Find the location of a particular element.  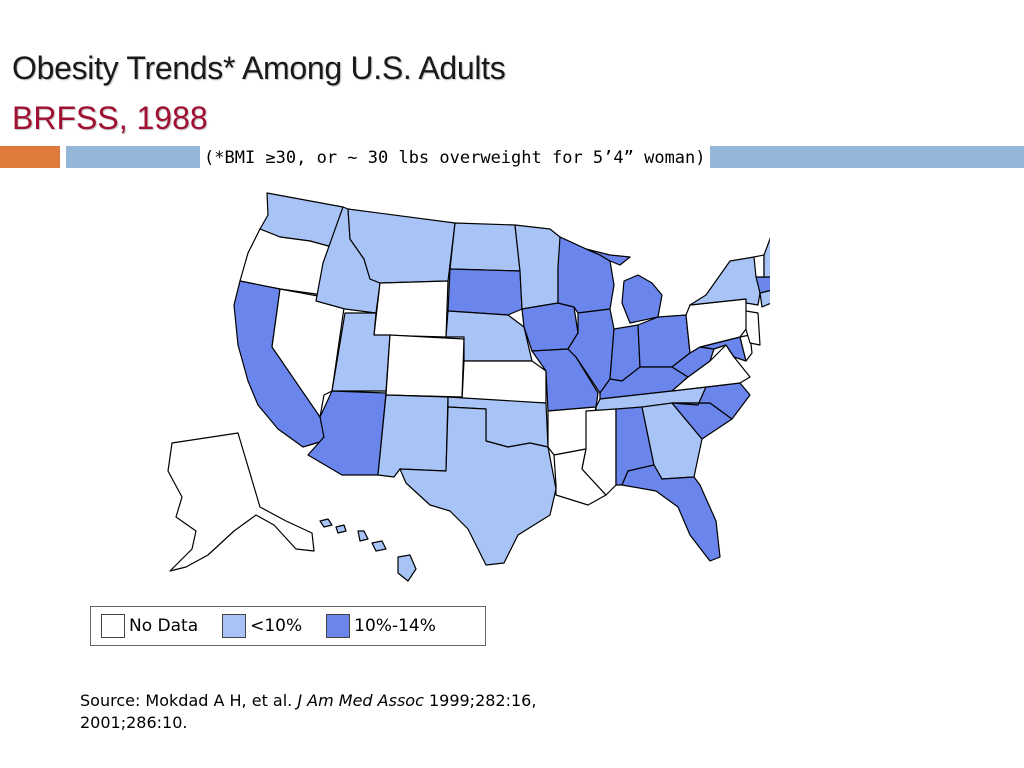

source-suffix: 1999;282:16, is located at coordinates (480, 700).